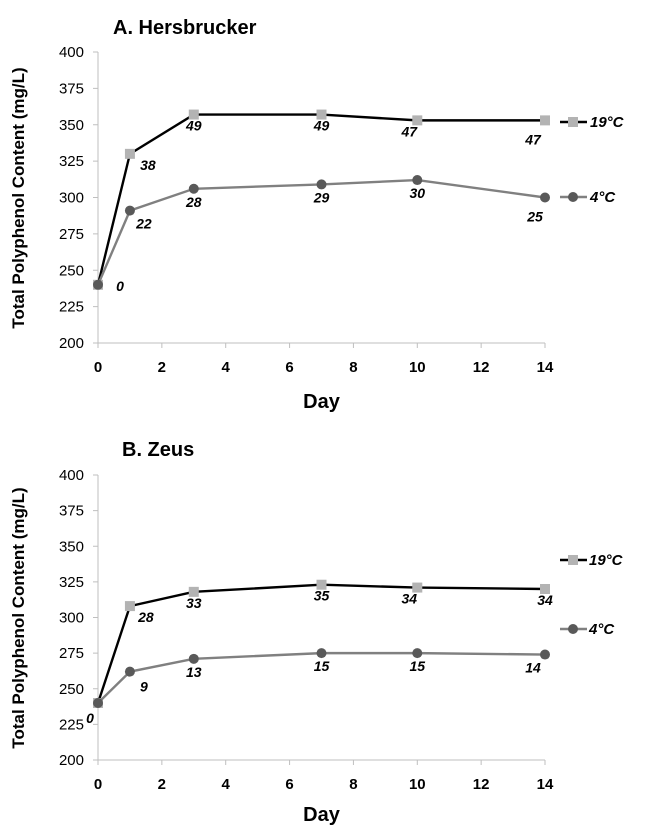  Describe the element at coordinates (158, 450) in the screenshot. I see `chart-title: B. Zeus` at that location.